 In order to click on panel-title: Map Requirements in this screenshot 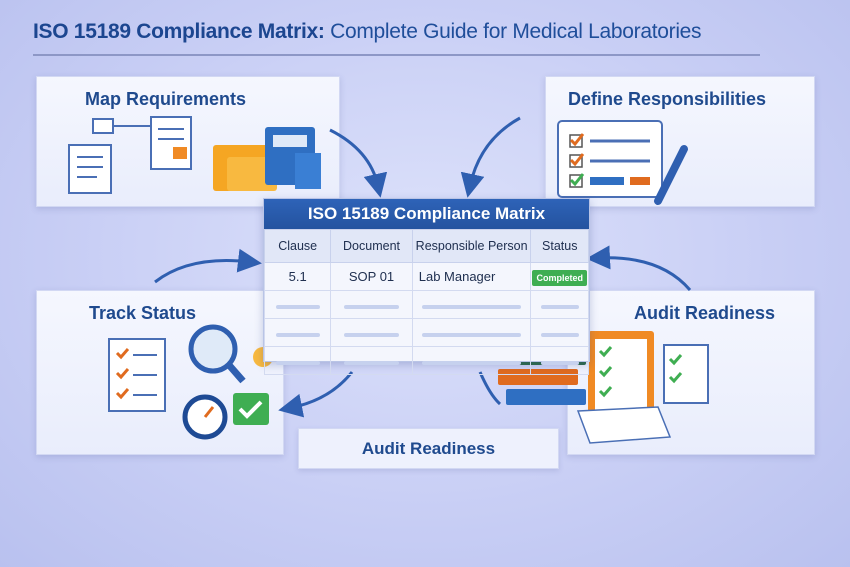, I will do `click(166, 99)`.